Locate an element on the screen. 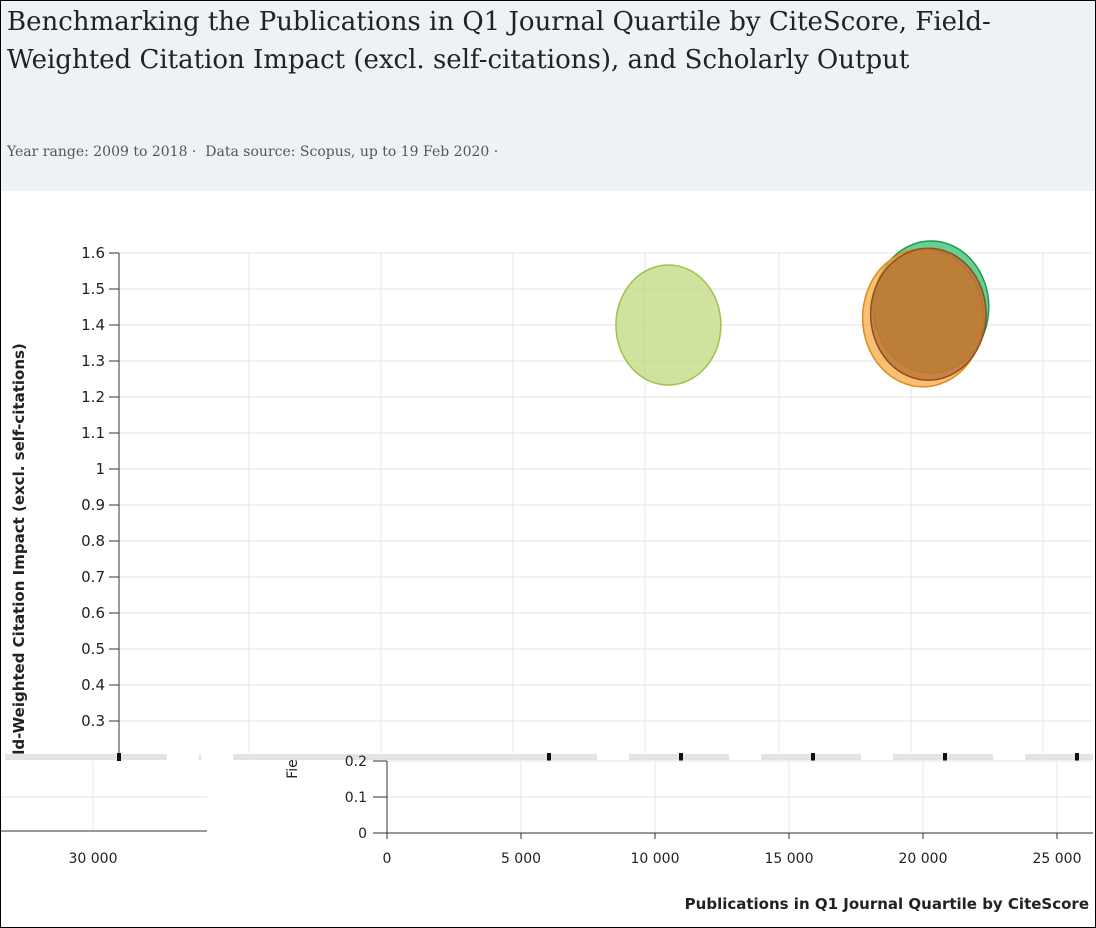  x-tick-label: 5 000 is located at coordinates (521, 859).